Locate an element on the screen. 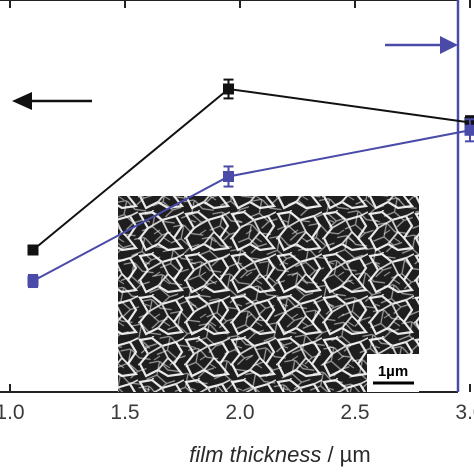  scale-bar-label: 1µm is located at coordinates (393, 371).